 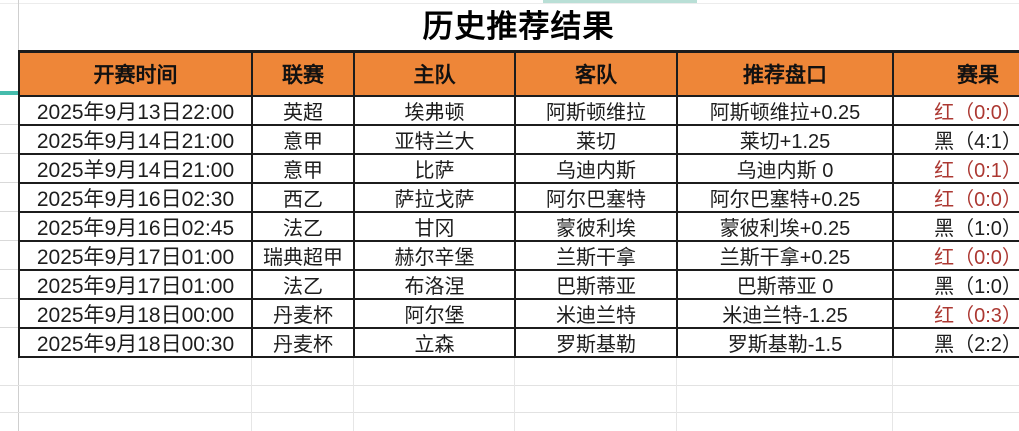 What do you see at coordinates (784, 314) in the screenshot?
I see `cell-handicap: 米迪兰特-1.25` at bounding box center [784, 314].